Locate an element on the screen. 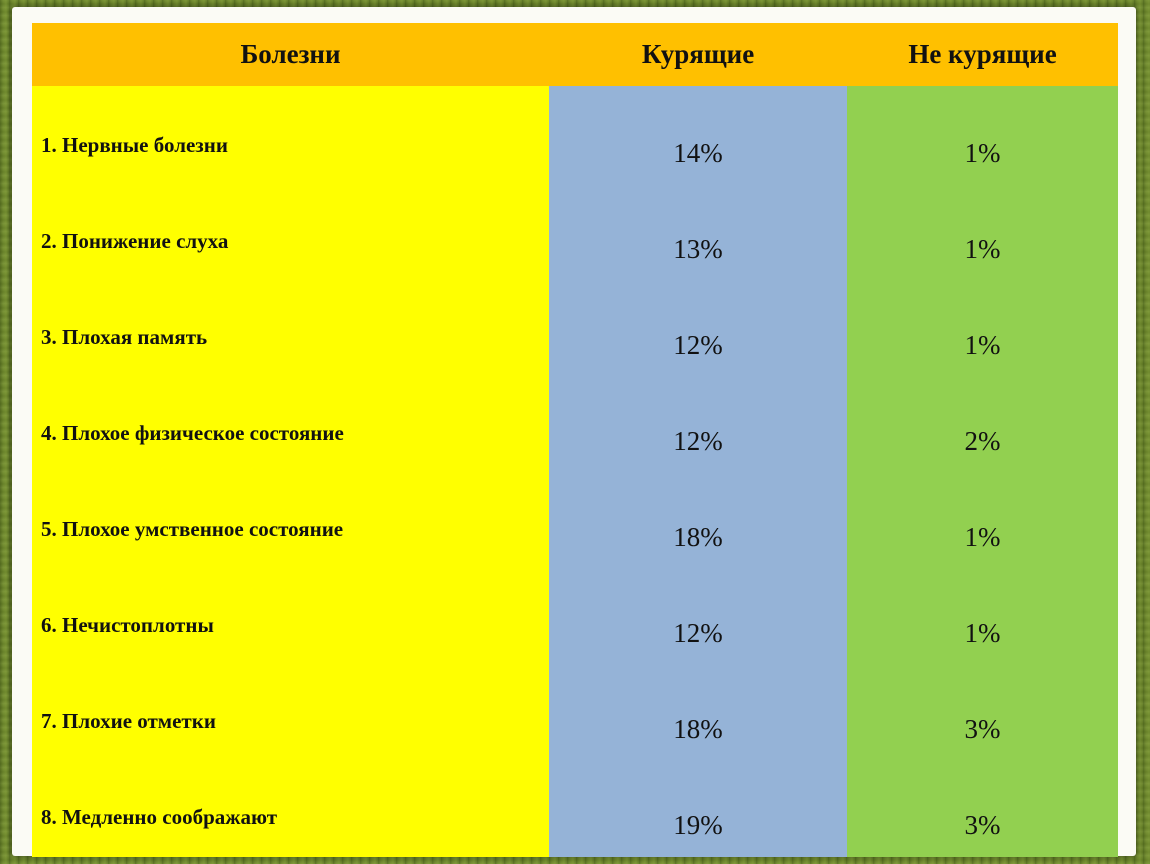 Image resolution: width=1150 pixels, height=864 pixels. disease-label: 3. Плохая память is located at coordinates (124, 337).